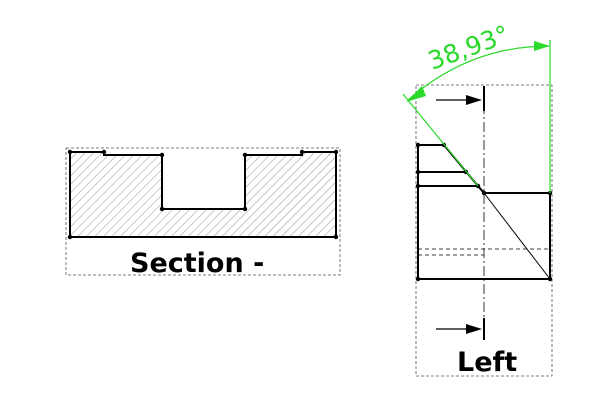 Image resolution: width=600 pixels, height=400 pixels. What do you see at coordinates (484, 252) in the screenshot?
I see `hidden-lines` at bounding box center [484, 252].